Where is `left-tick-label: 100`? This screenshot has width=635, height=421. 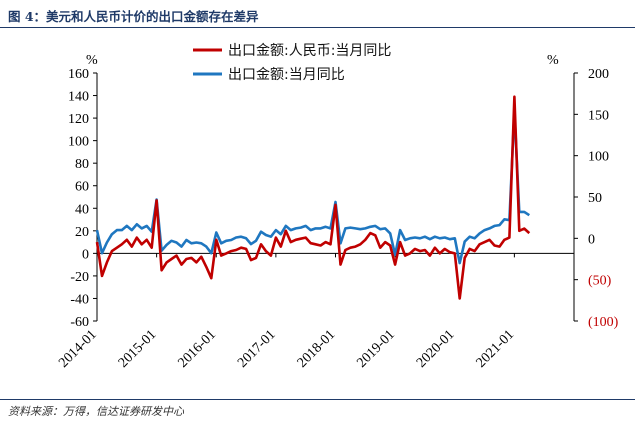 left-tick-label: 100 is located at coordinates (78, 142).